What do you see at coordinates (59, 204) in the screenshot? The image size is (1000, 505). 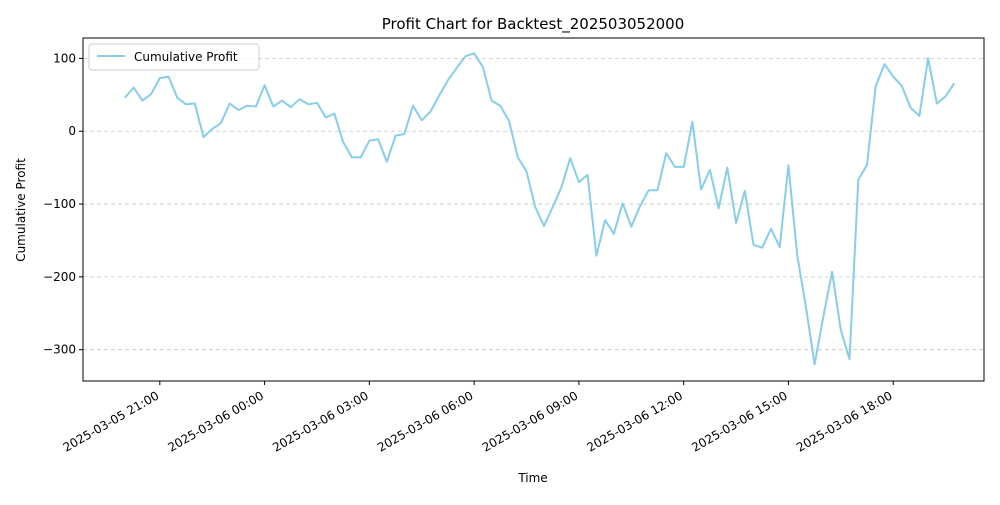 I see `y-tick-label: −100` at bounding box center [59, 204].